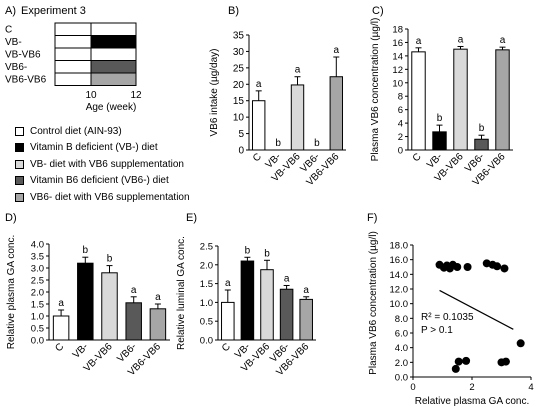 This screenshot has height=416, width=550. Describe the element at coordinates (73, 29) in the screenshot. I see `panel-a-row-1-pre` at that location.